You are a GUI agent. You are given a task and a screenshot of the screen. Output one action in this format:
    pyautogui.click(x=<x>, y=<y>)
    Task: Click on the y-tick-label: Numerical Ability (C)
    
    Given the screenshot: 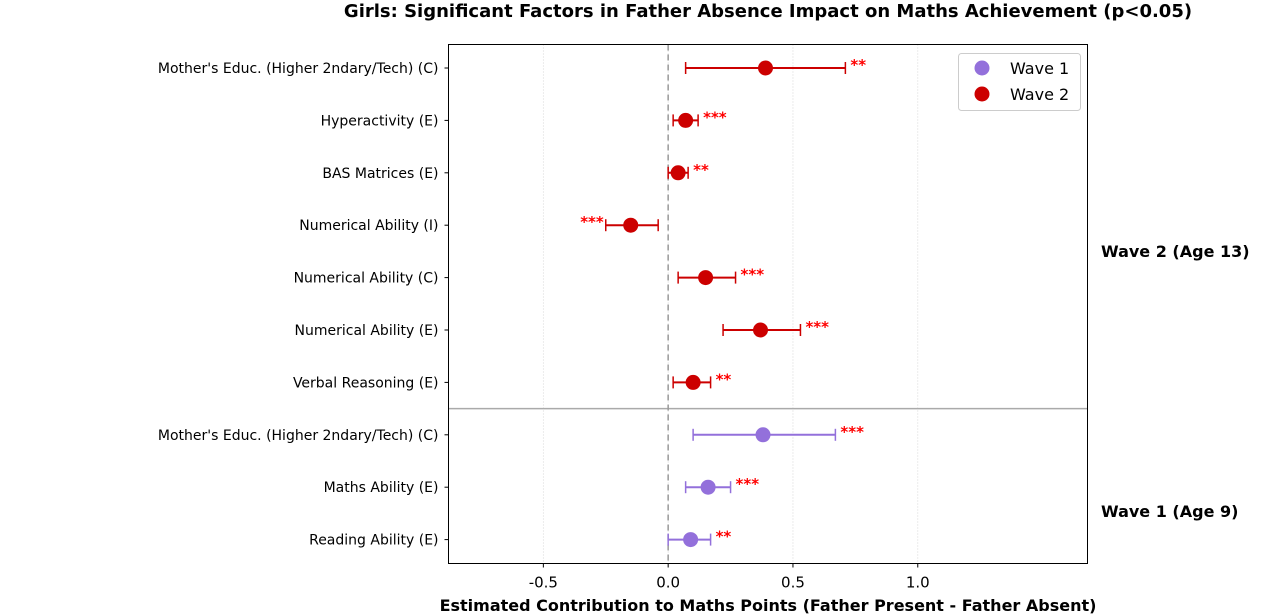 What is the action you would take?
    pyautogui.click(x=366, y=279)
    